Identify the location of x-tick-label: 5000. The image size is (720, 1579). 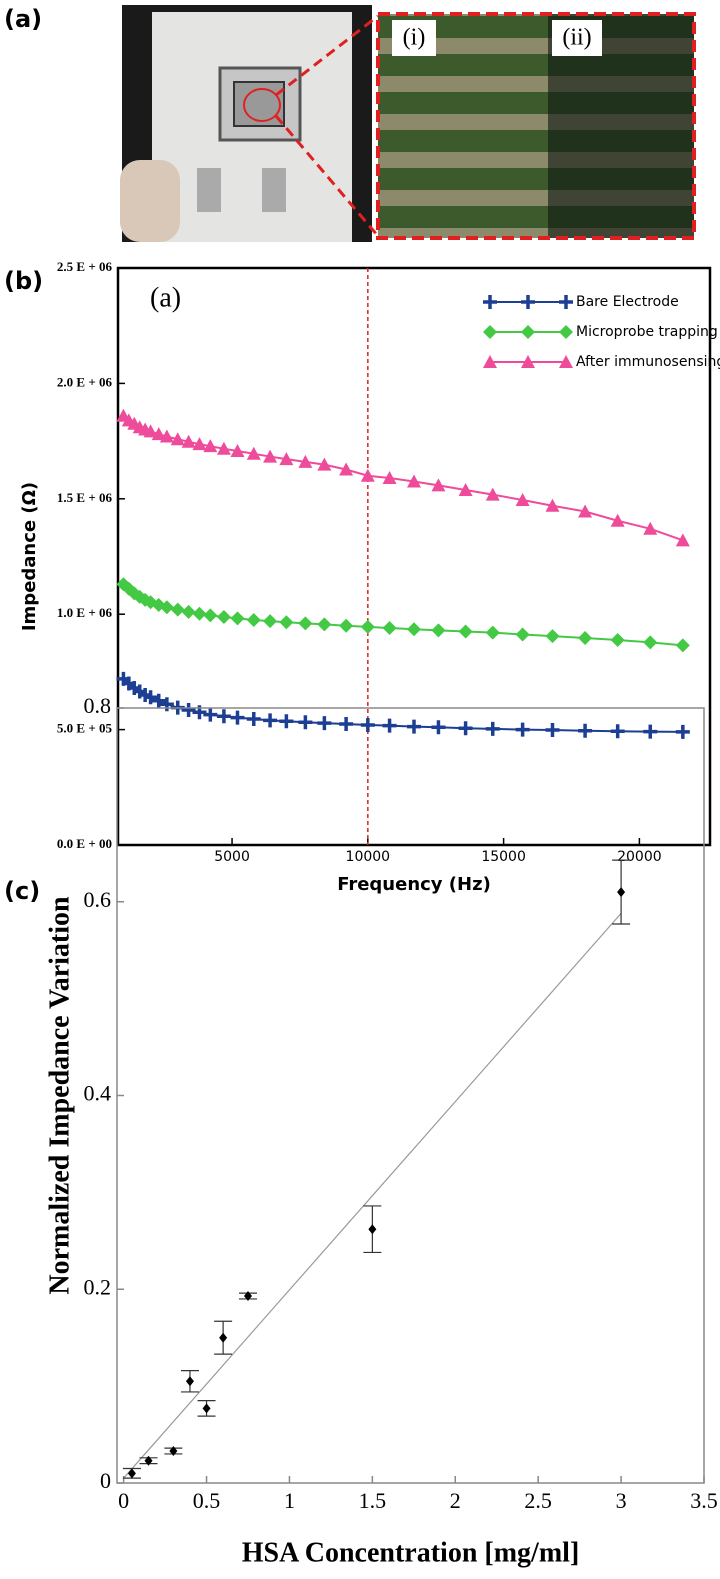
(232, 857).